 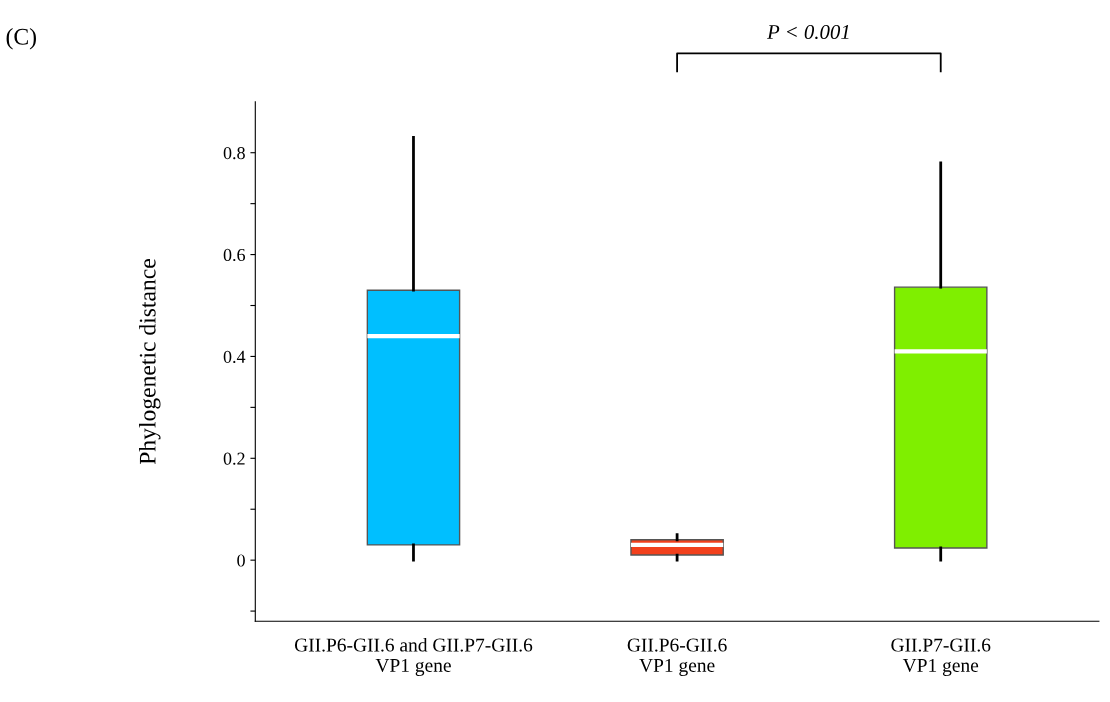 I want to click on y-tick-label: 0.6, so click(x=234, y=255).